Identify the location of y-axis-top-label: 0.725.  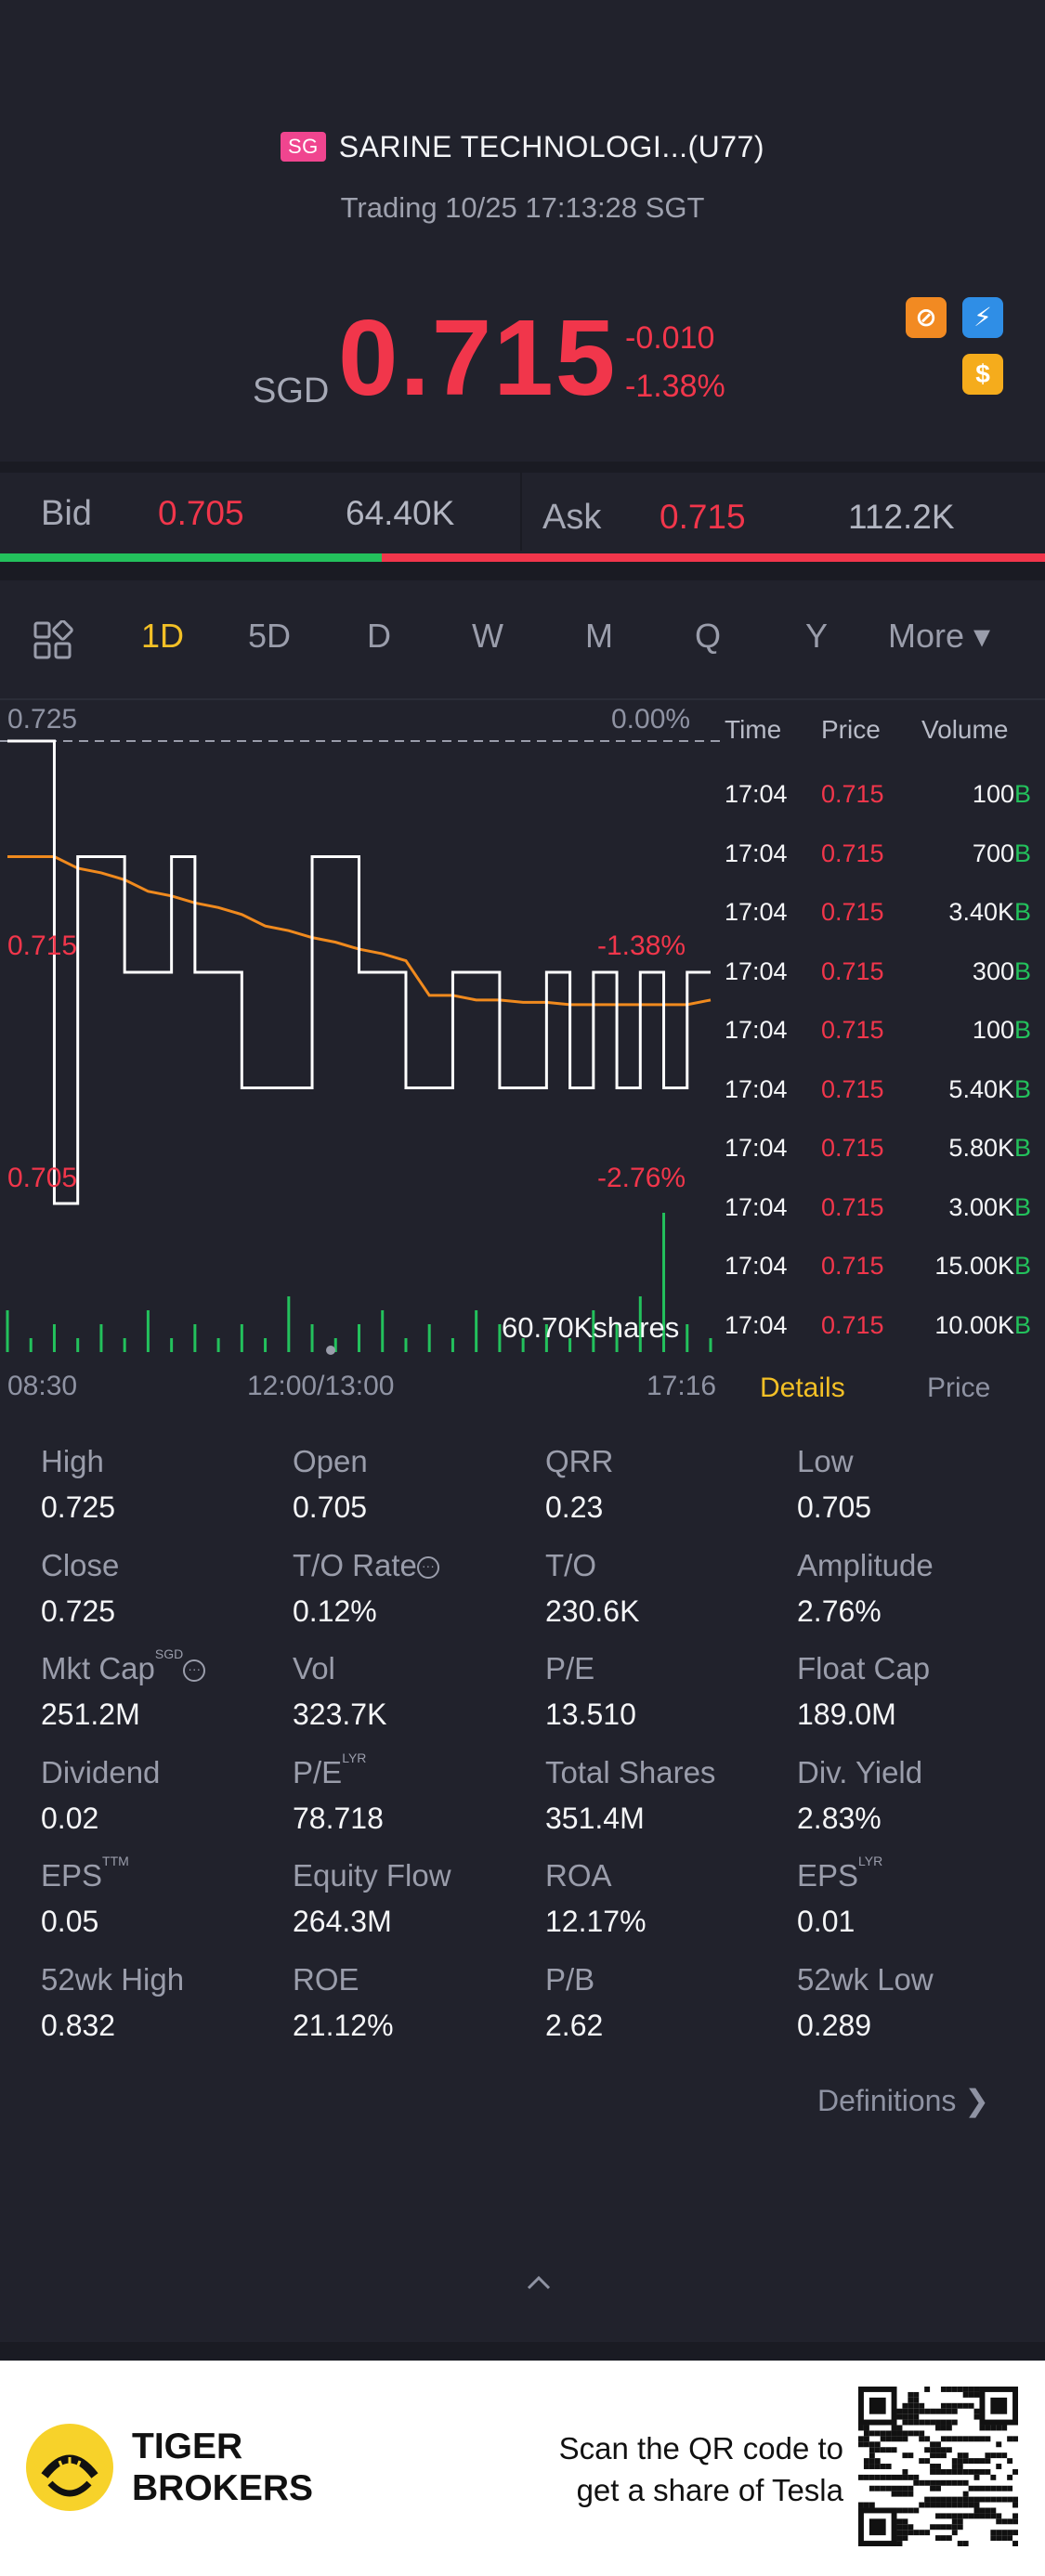
(42, 719).